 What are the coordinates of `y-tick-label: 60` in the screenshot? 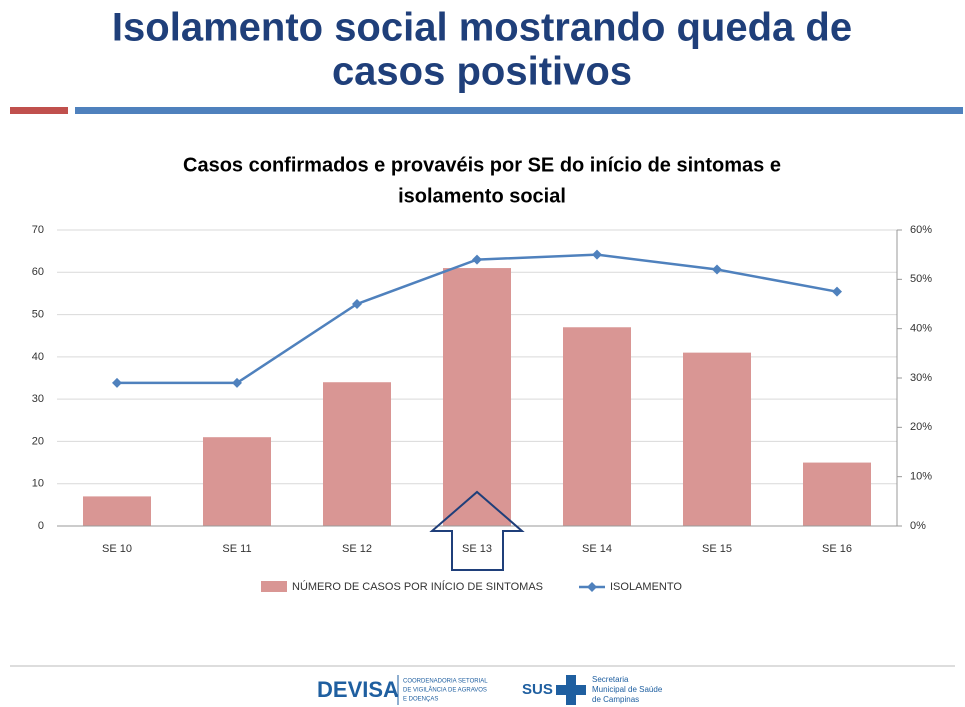 It's located at (38, 272).